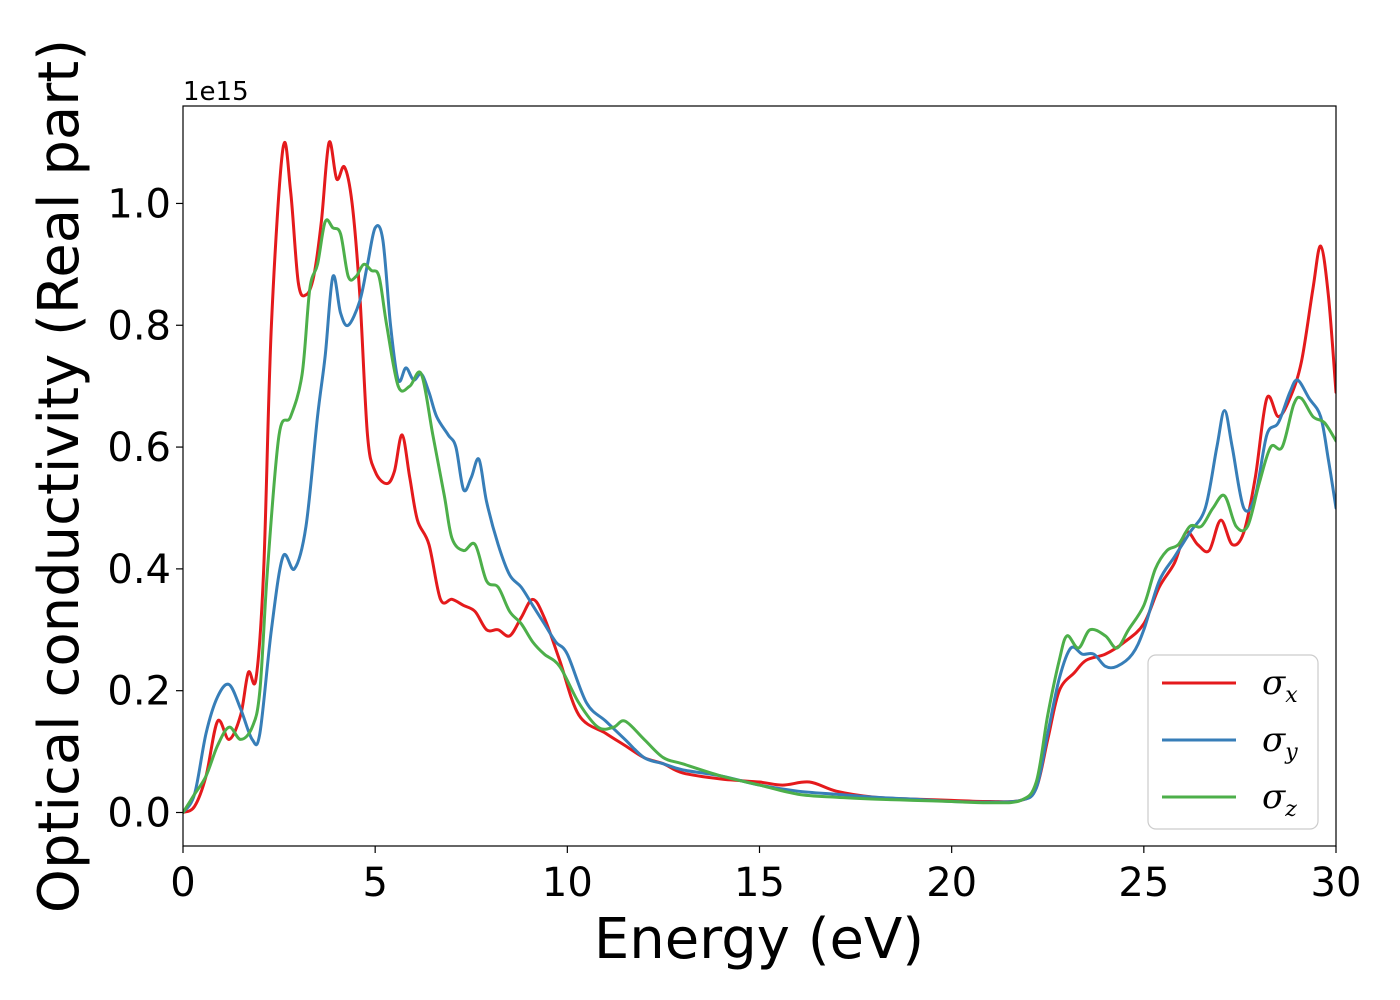 The image size is (1400, 1000). What do you see at coordinates (1280, 685) in the screenshot?
I see `legend-label-x: σx` at bounding box center [1280, 685].